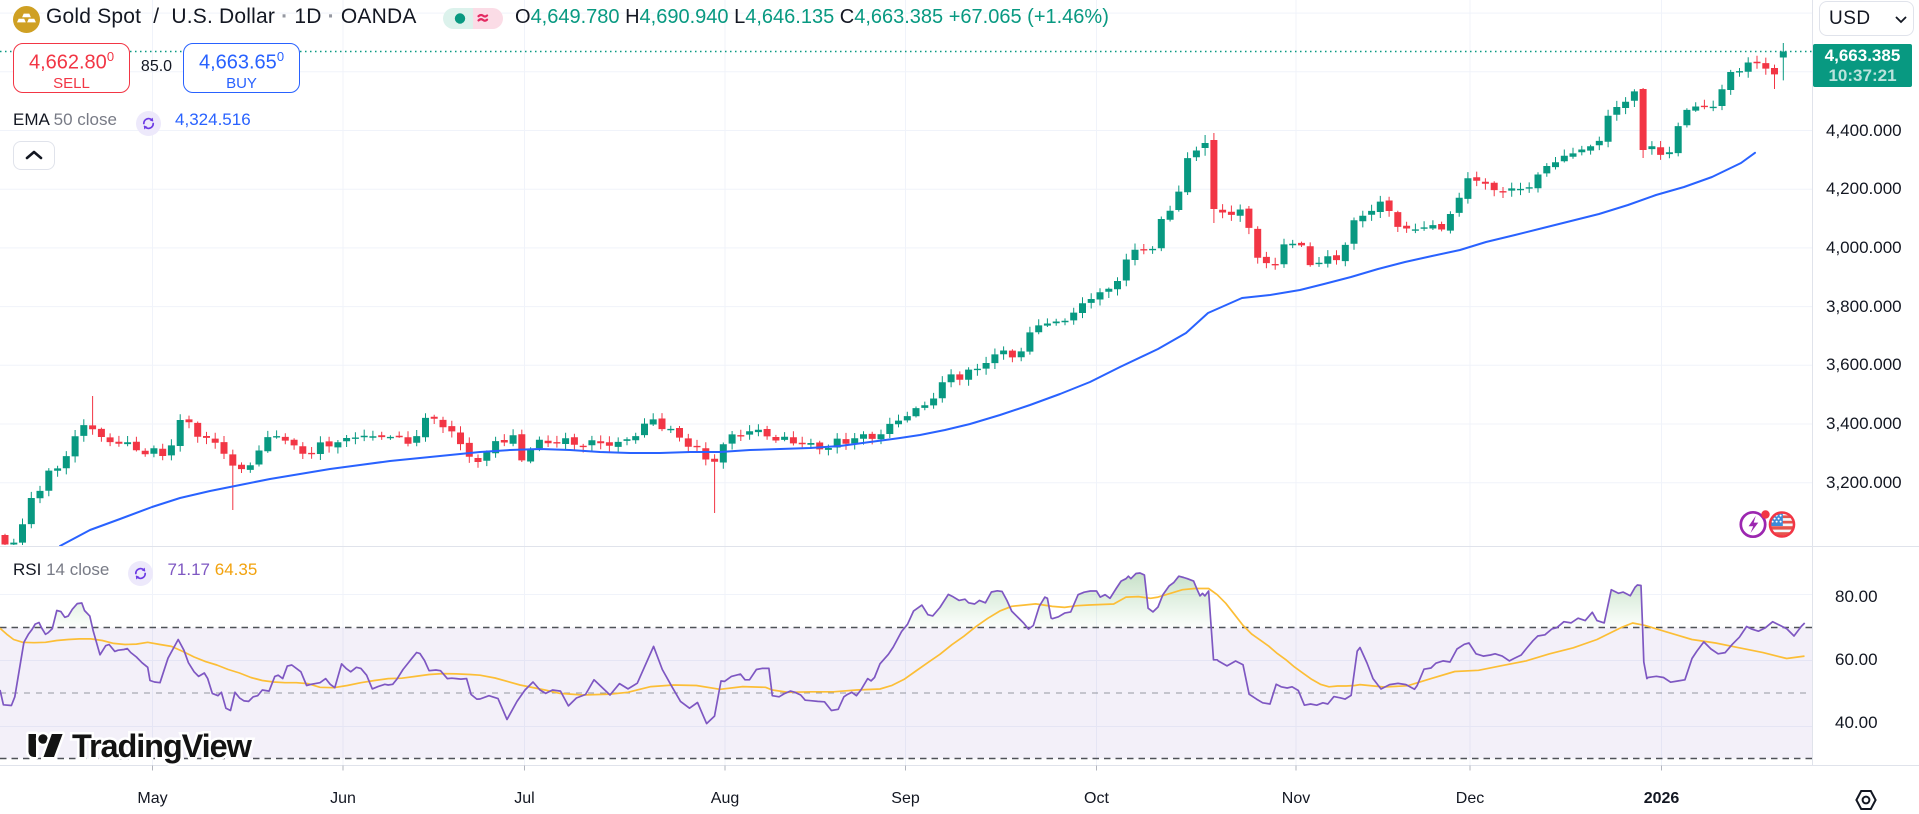 This screenshot has height=814, width=1919. Describe the element at coordinates (162, 747) in the screenshot. I see `svg-text: TradingView` at that location.